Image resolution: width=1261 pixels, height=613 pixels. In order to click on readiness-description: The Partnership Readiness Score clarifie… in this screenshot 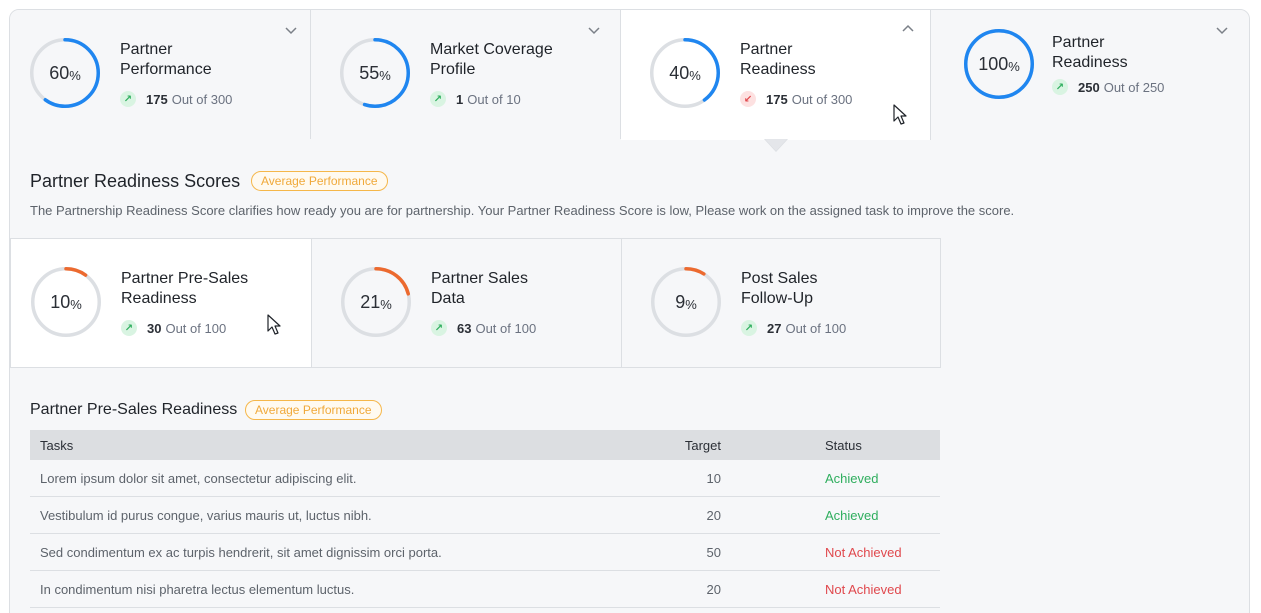, I will do `click(522, 210)`.